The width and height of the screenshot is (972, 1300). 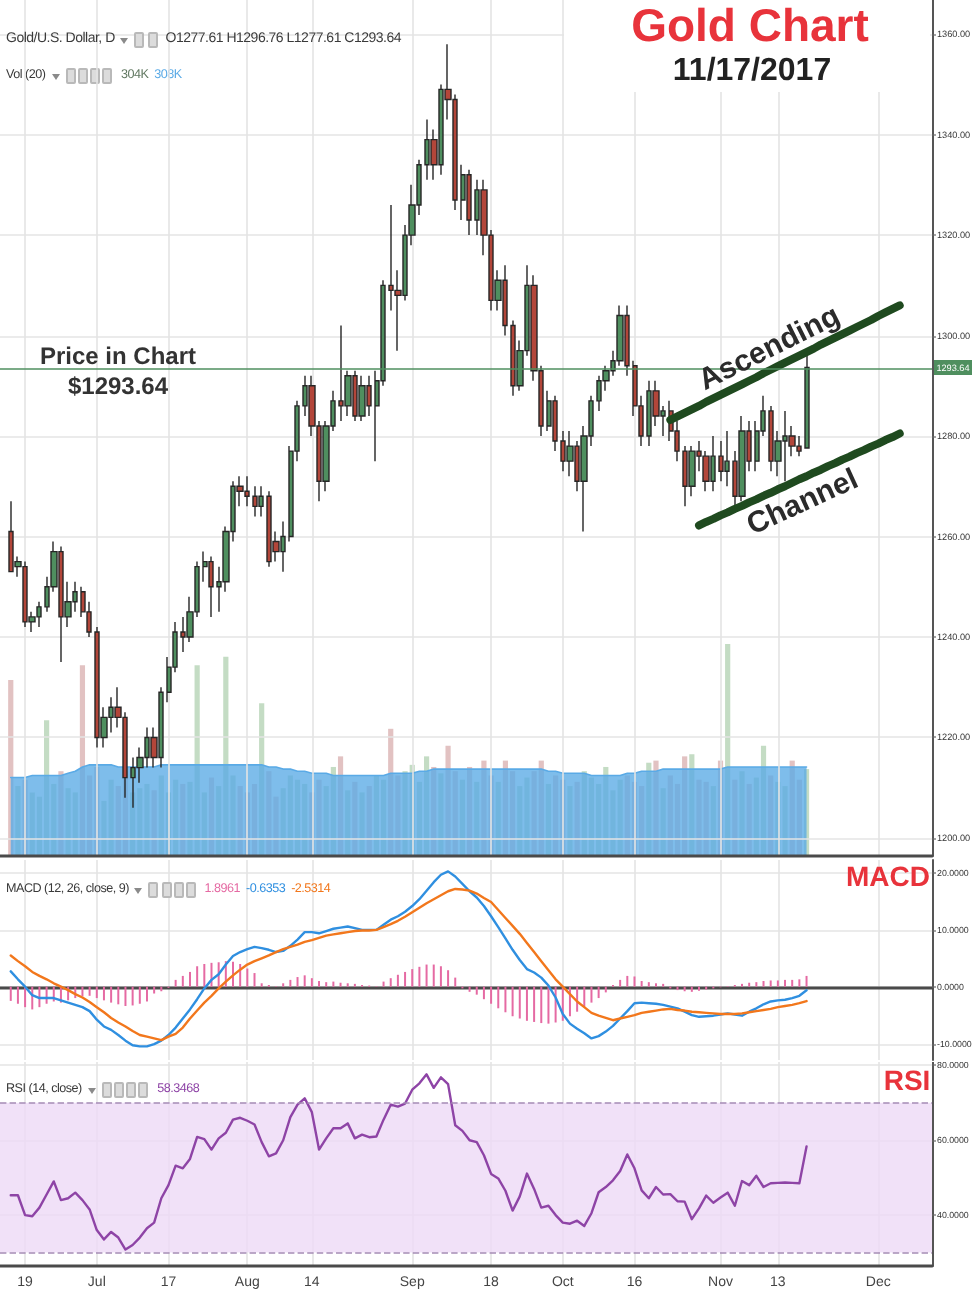 I want to click on chart-title: Gold Chart, so click(x=750, y=25).